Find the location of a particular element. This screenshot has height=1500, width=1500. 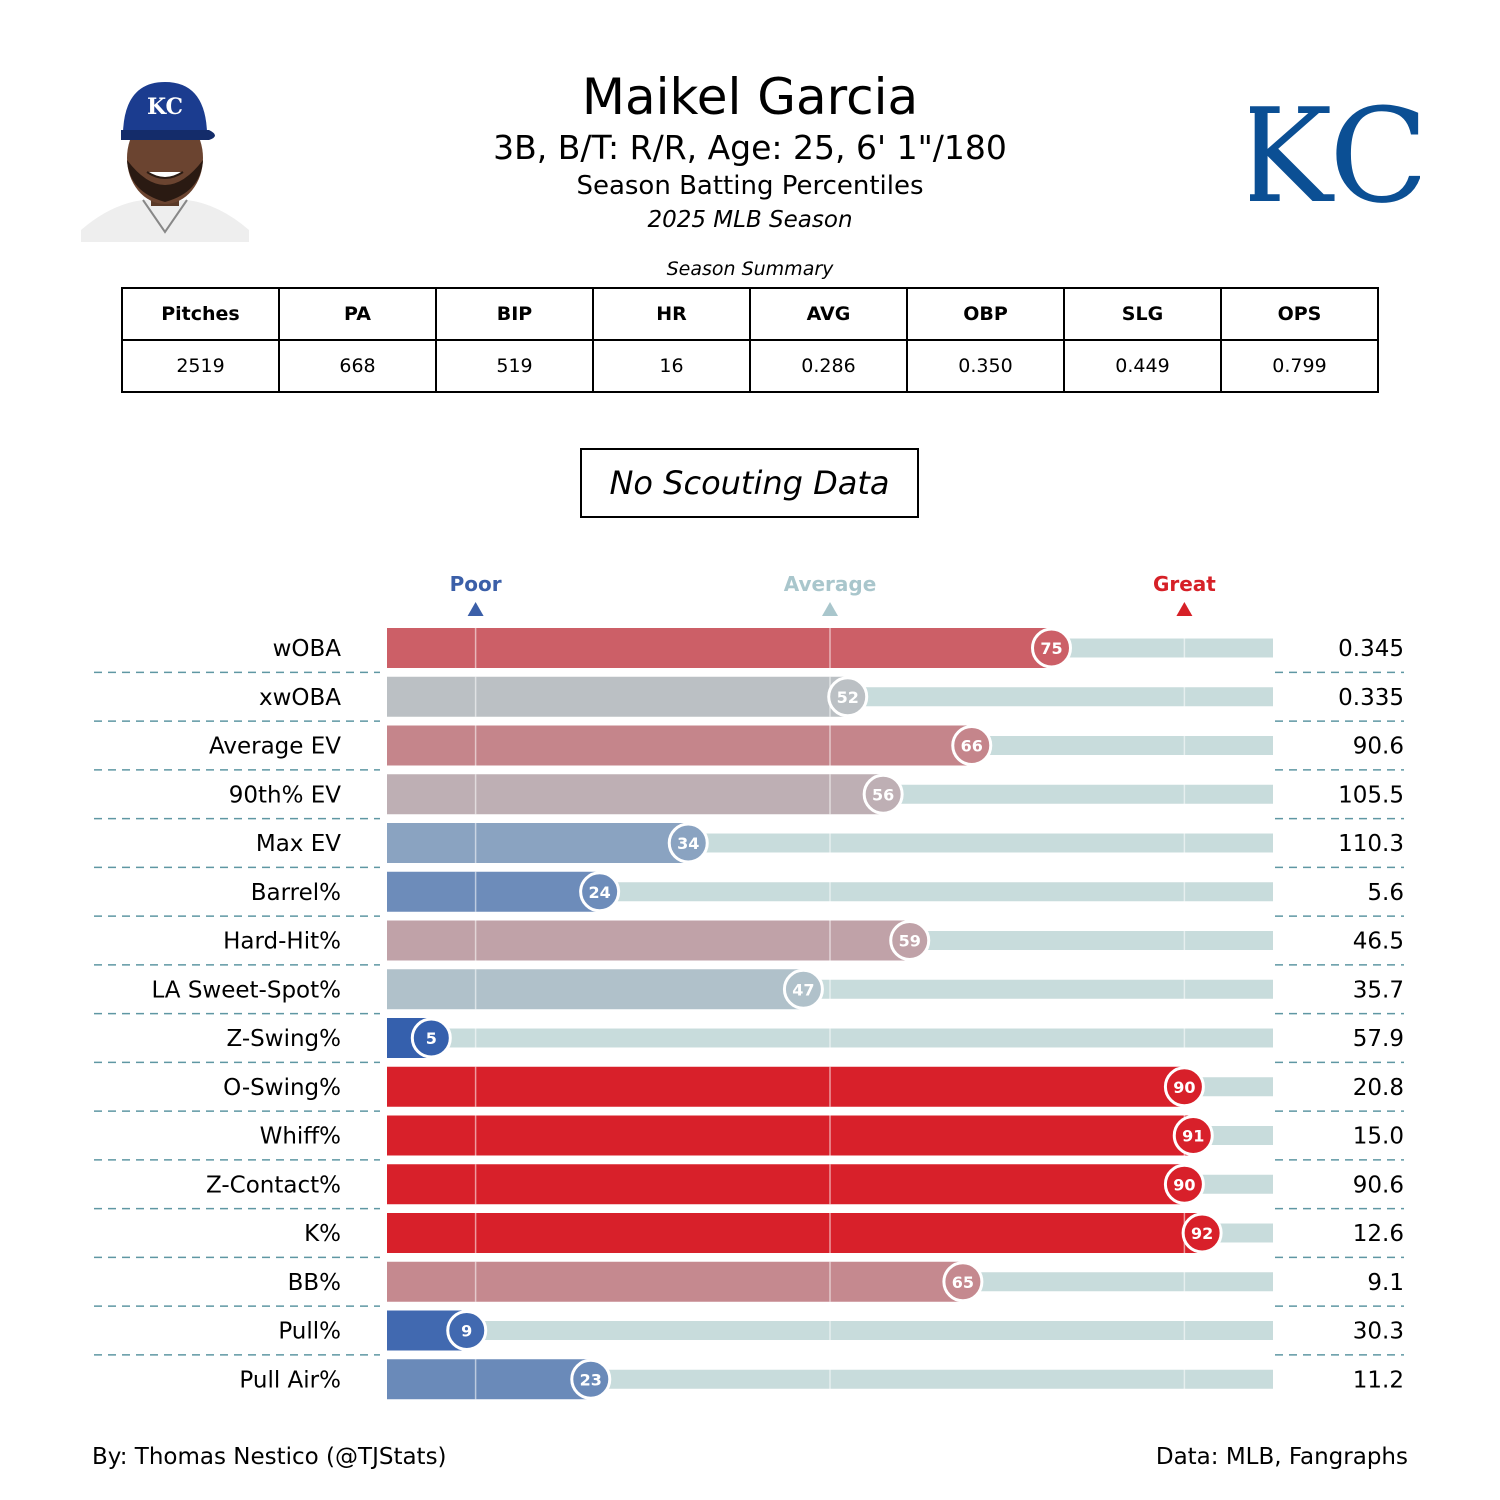

metric-label: O-Swing% is located at coordinates (282, 1088).